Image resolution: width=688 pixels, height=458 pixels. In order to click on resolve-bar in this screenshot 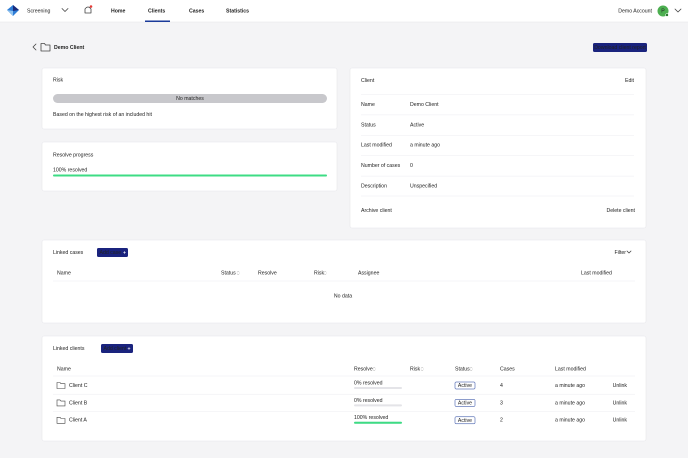, I will do `click(378, 422)`.